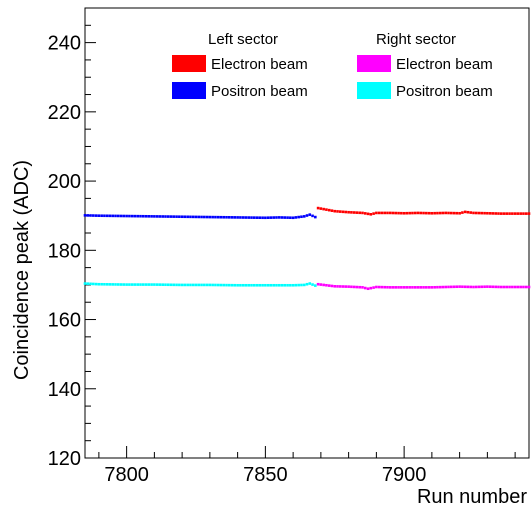  Describe the element at coordinates (243, 39) in the screenshot. I see `legend-group-title-left: Left sector` at that location.